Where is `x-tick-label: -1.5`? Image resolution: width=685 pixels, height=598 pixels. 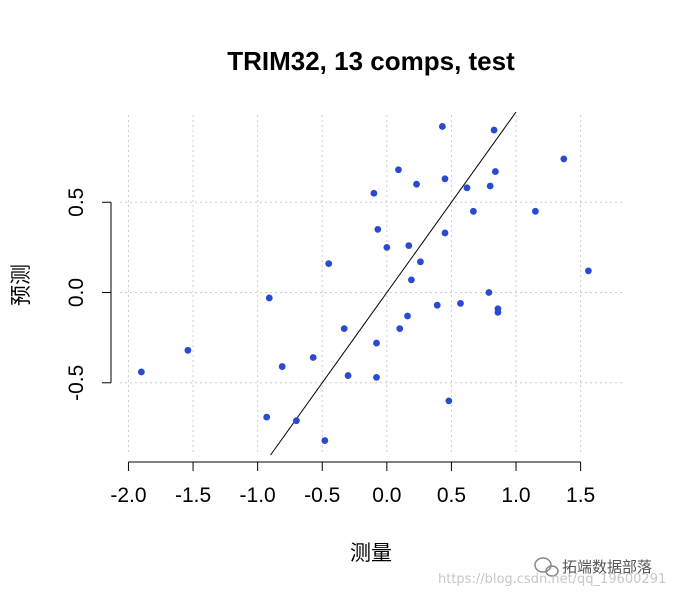 x-tick-label: -1.5 is located at coordinates (193, 495).